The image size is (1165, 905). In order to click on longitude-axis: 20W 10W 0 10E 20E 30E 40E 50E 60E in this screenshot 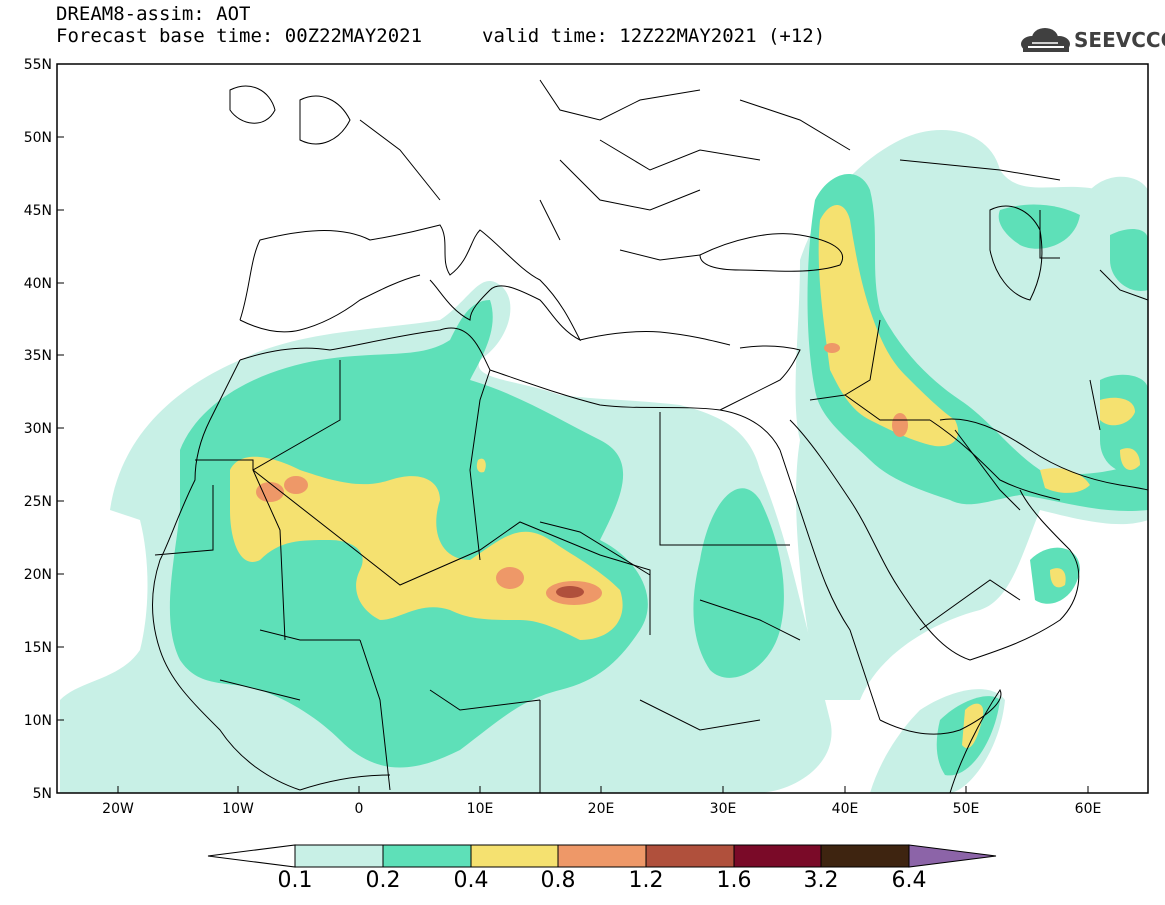, I will do `click(601, 801)`.